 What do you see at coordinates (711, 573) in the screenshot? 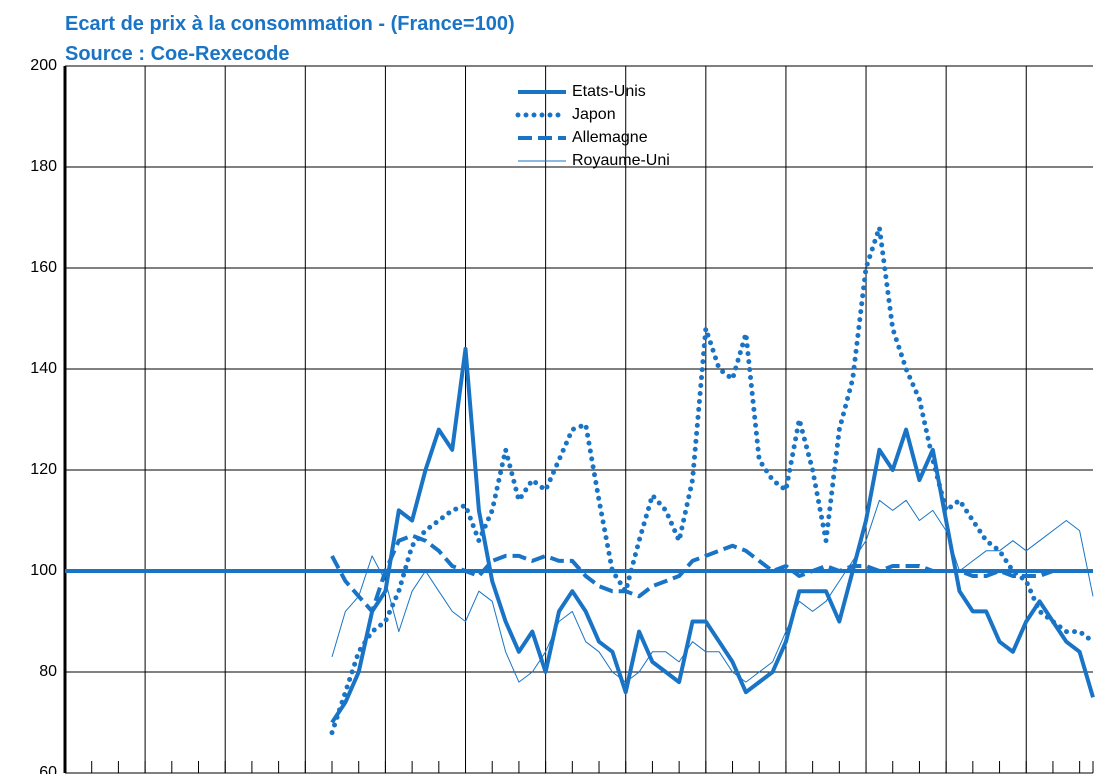
I see `series-line` at bounding box center [711, 573].